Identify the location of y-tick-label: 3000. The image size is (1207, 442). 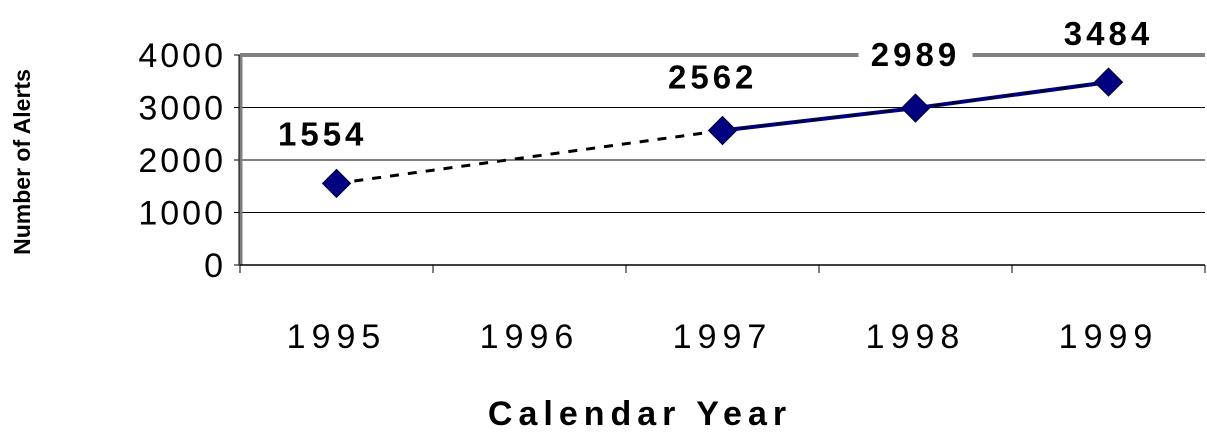
(182, 109).